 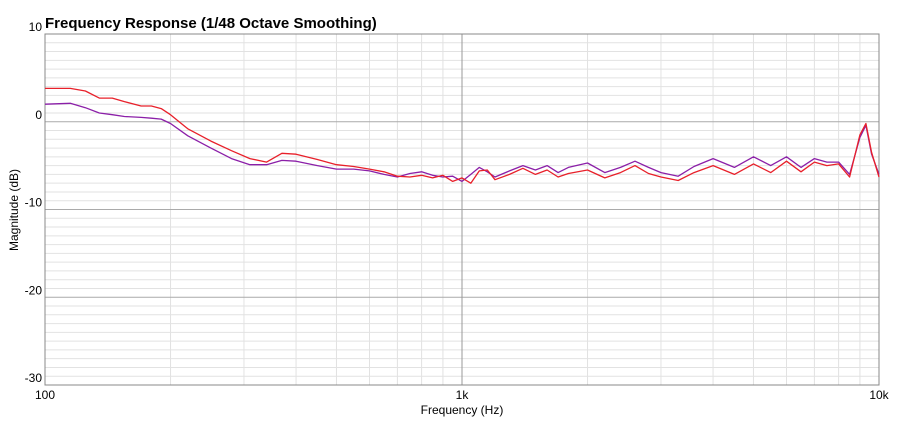 What do you see at coordinates (879, 395) in the screenshot?
I see `x-tick-label: 10k` at bounding box center [879, 395].